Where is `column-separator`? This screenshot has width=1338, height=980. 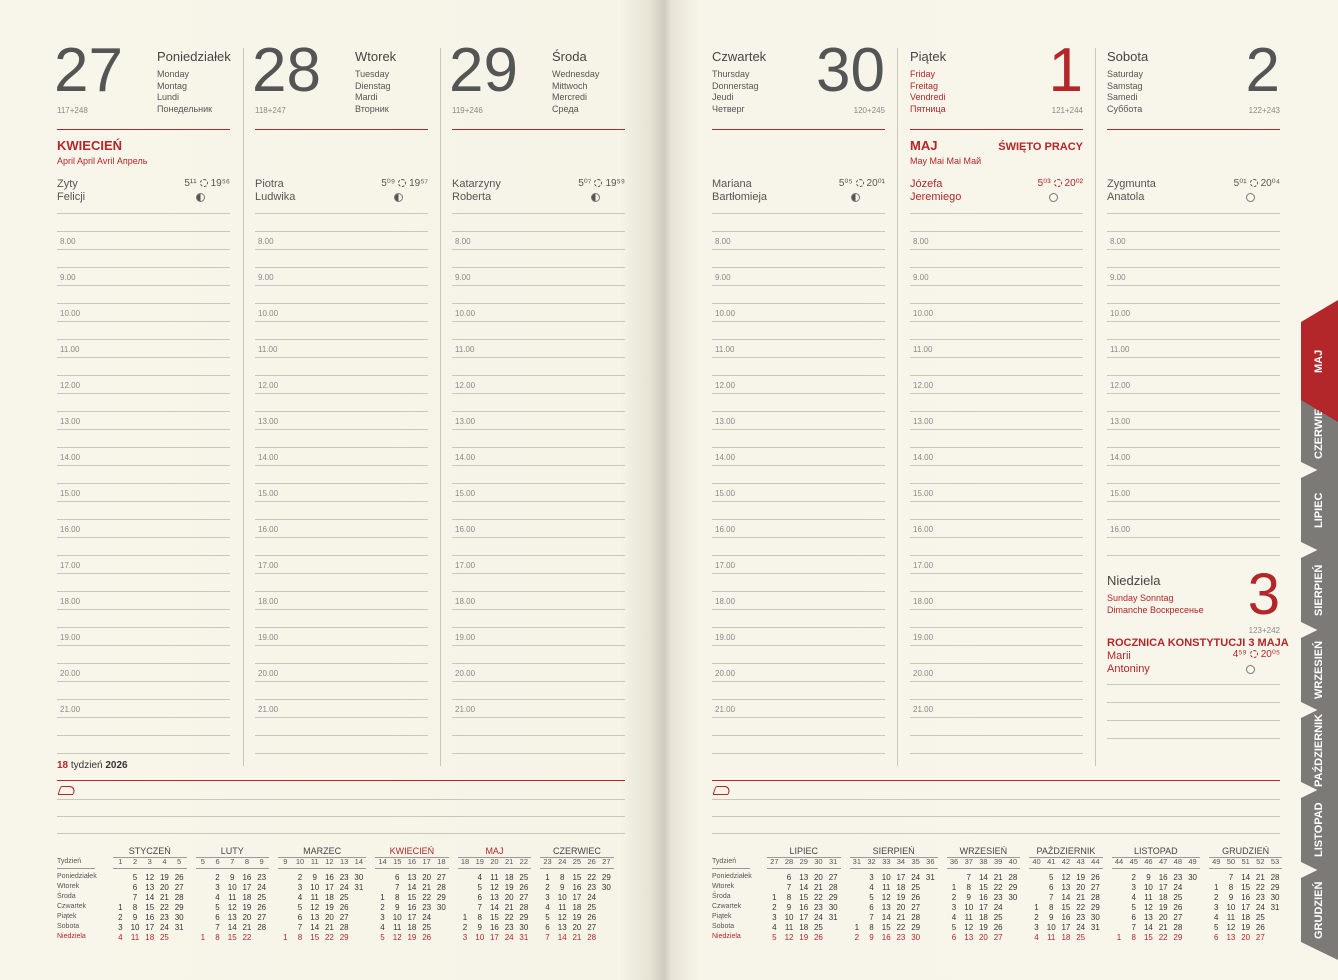
column-separator is located at coordinates (1095, 407).